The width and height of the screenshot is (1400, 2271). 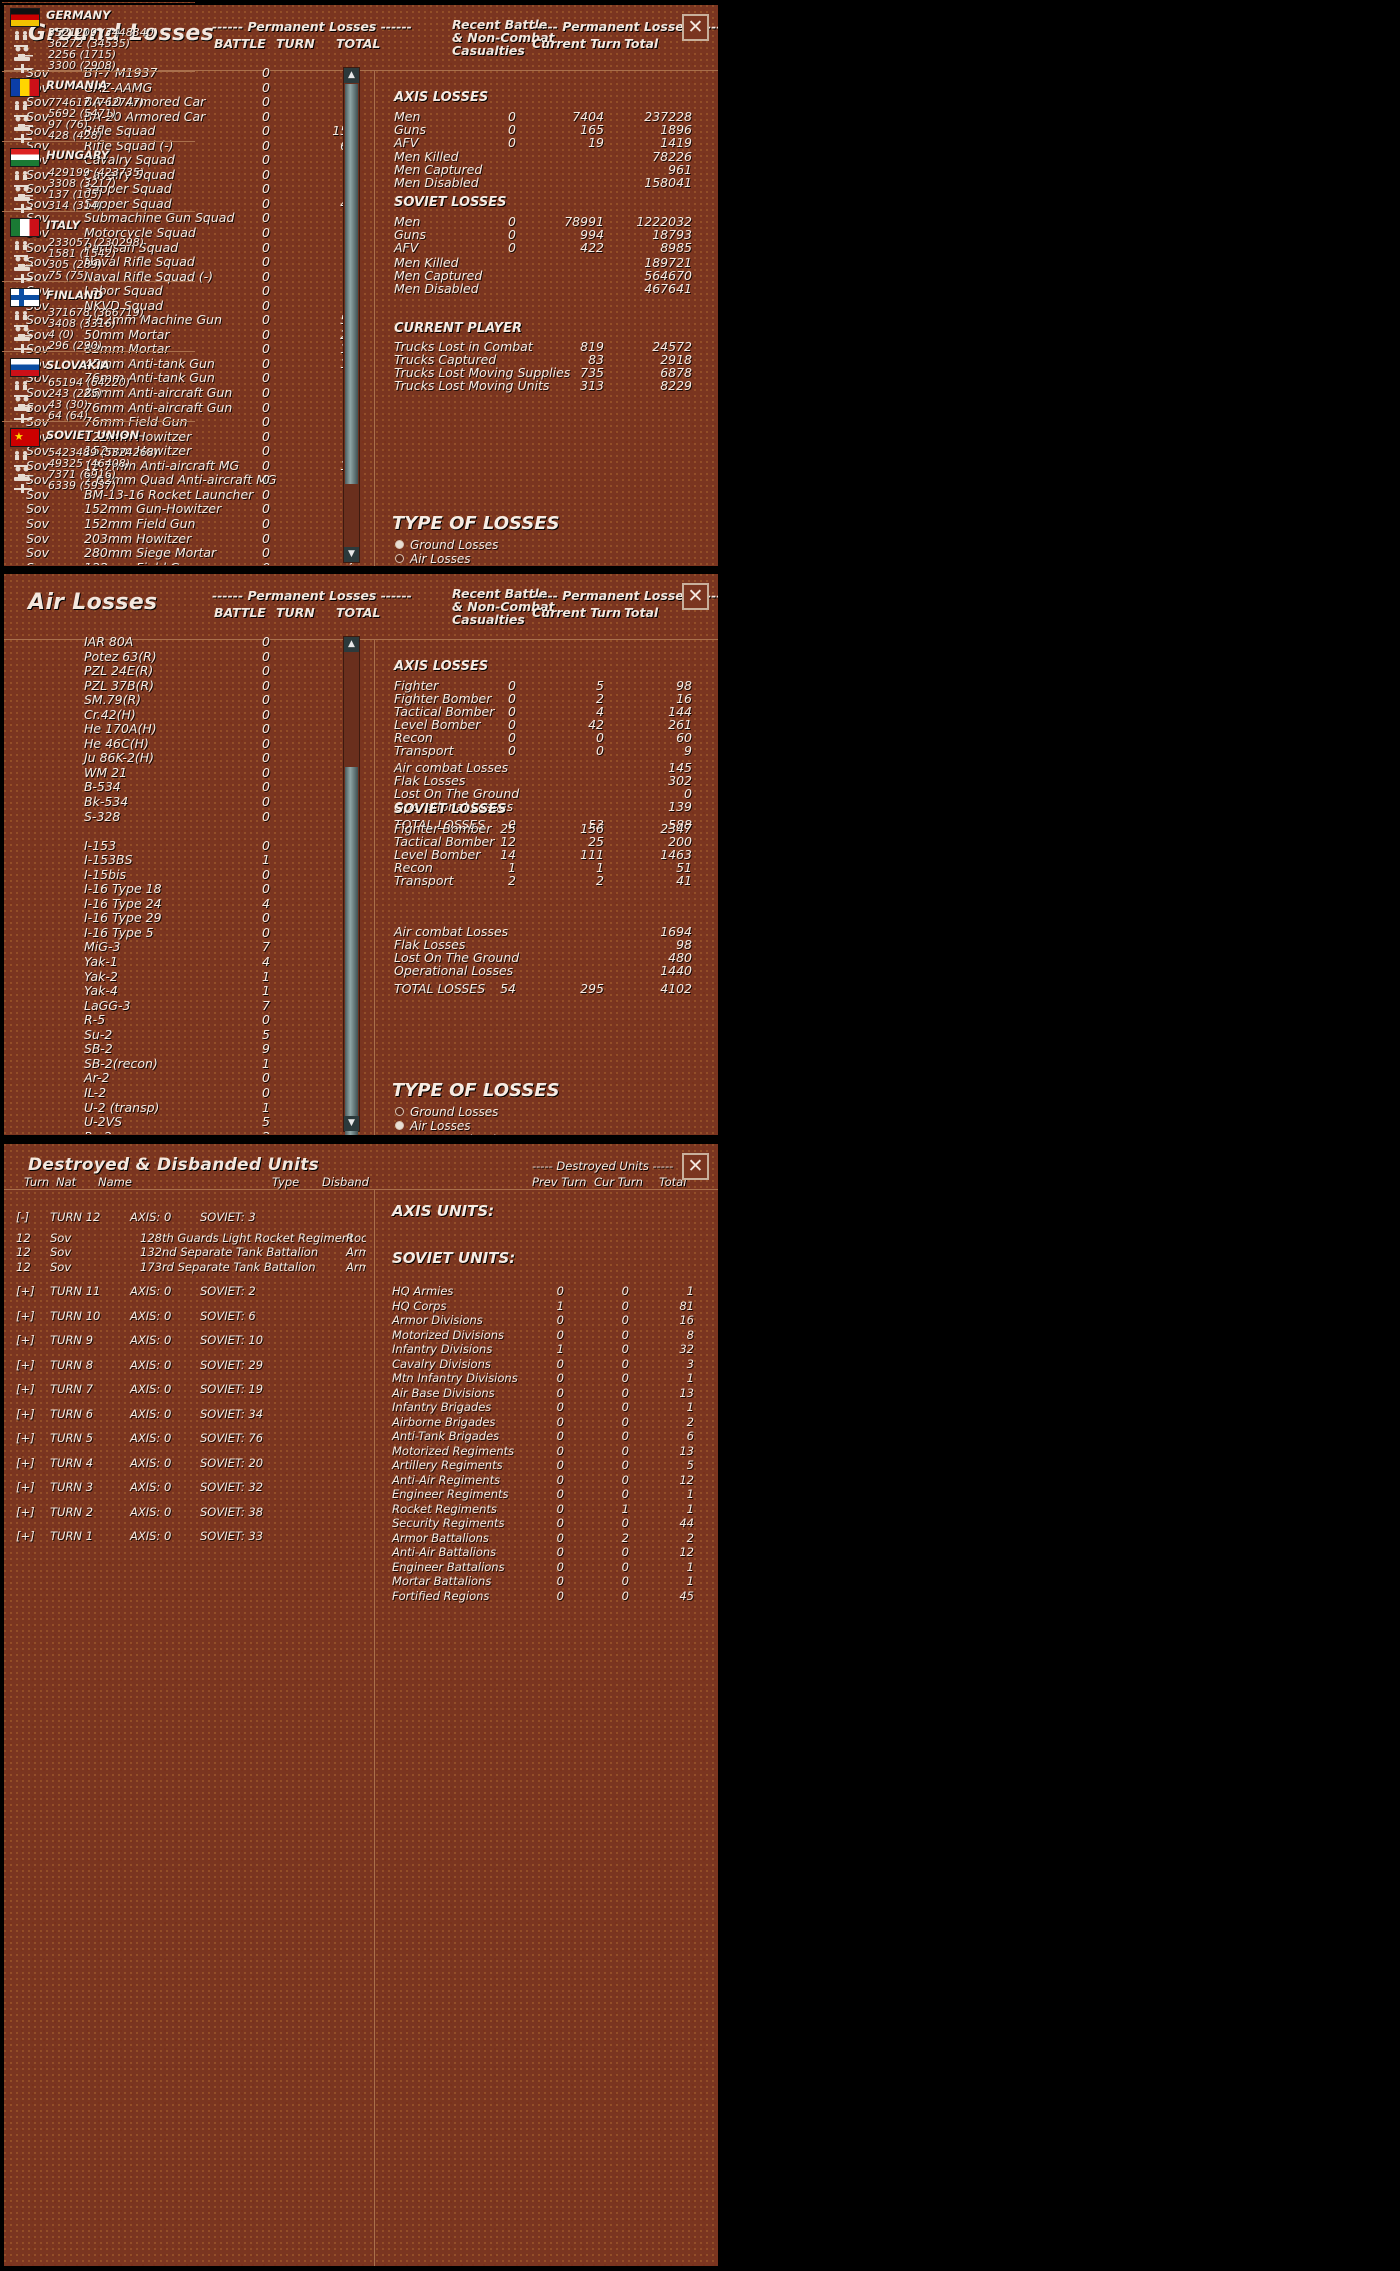 What do you see at coordinates (182, 1131) in the screenshot?
I see `table-row: Pe-2237173` at bounding box center [182, 1131].